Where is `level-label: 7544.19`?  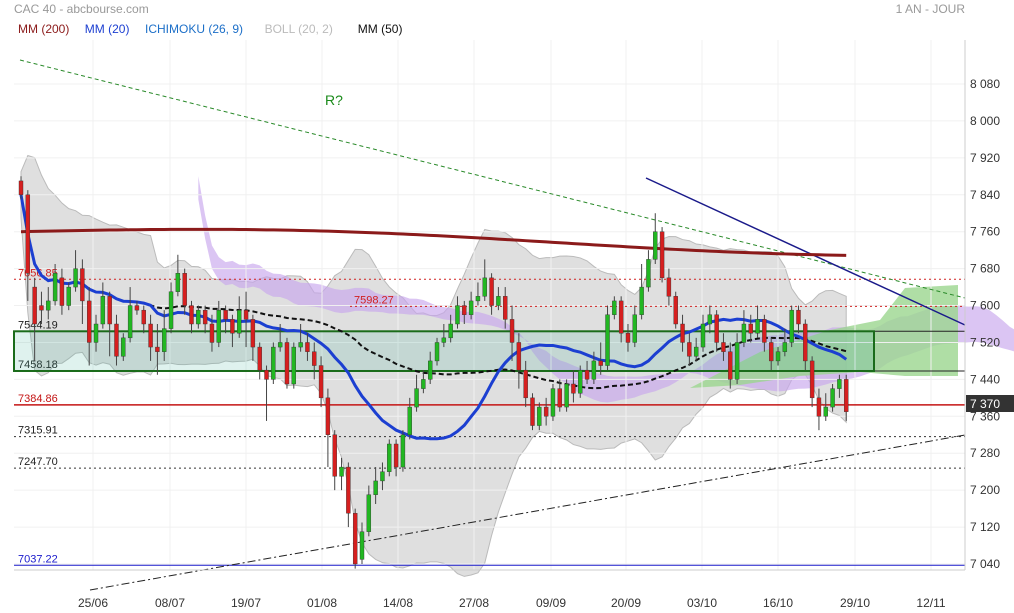 level-label: 7544.19 is located at coordinates (38, 325).